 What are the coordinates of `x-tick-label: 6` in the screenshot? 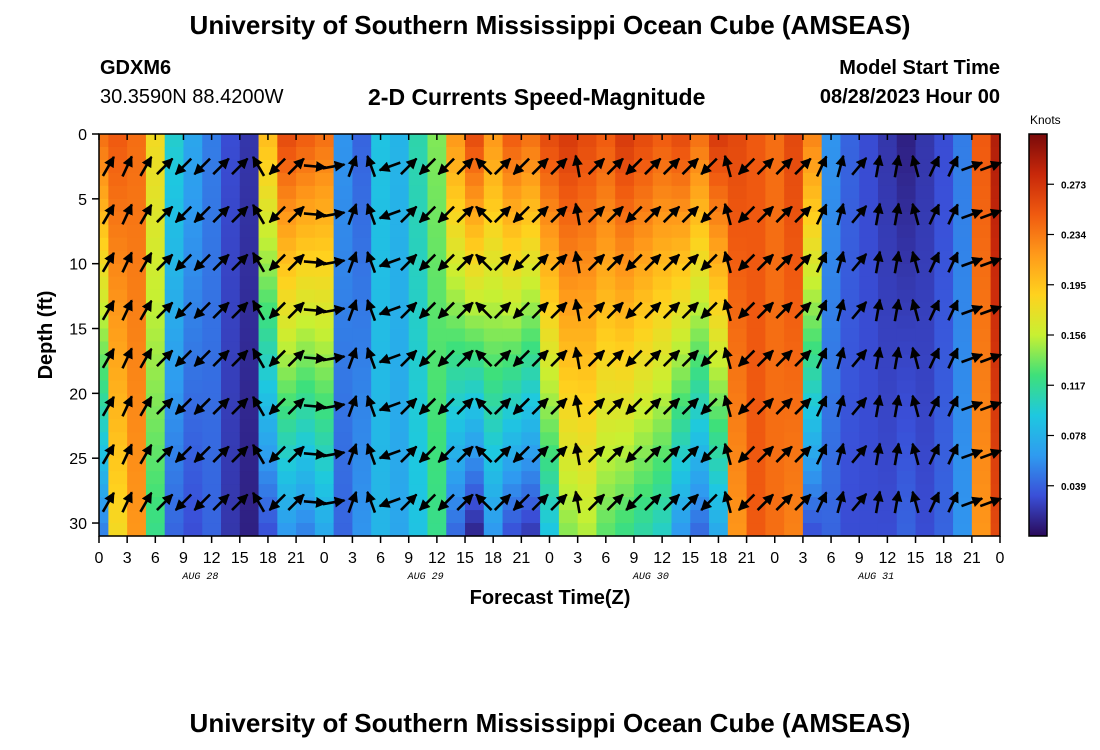 It's located at (155, 558).